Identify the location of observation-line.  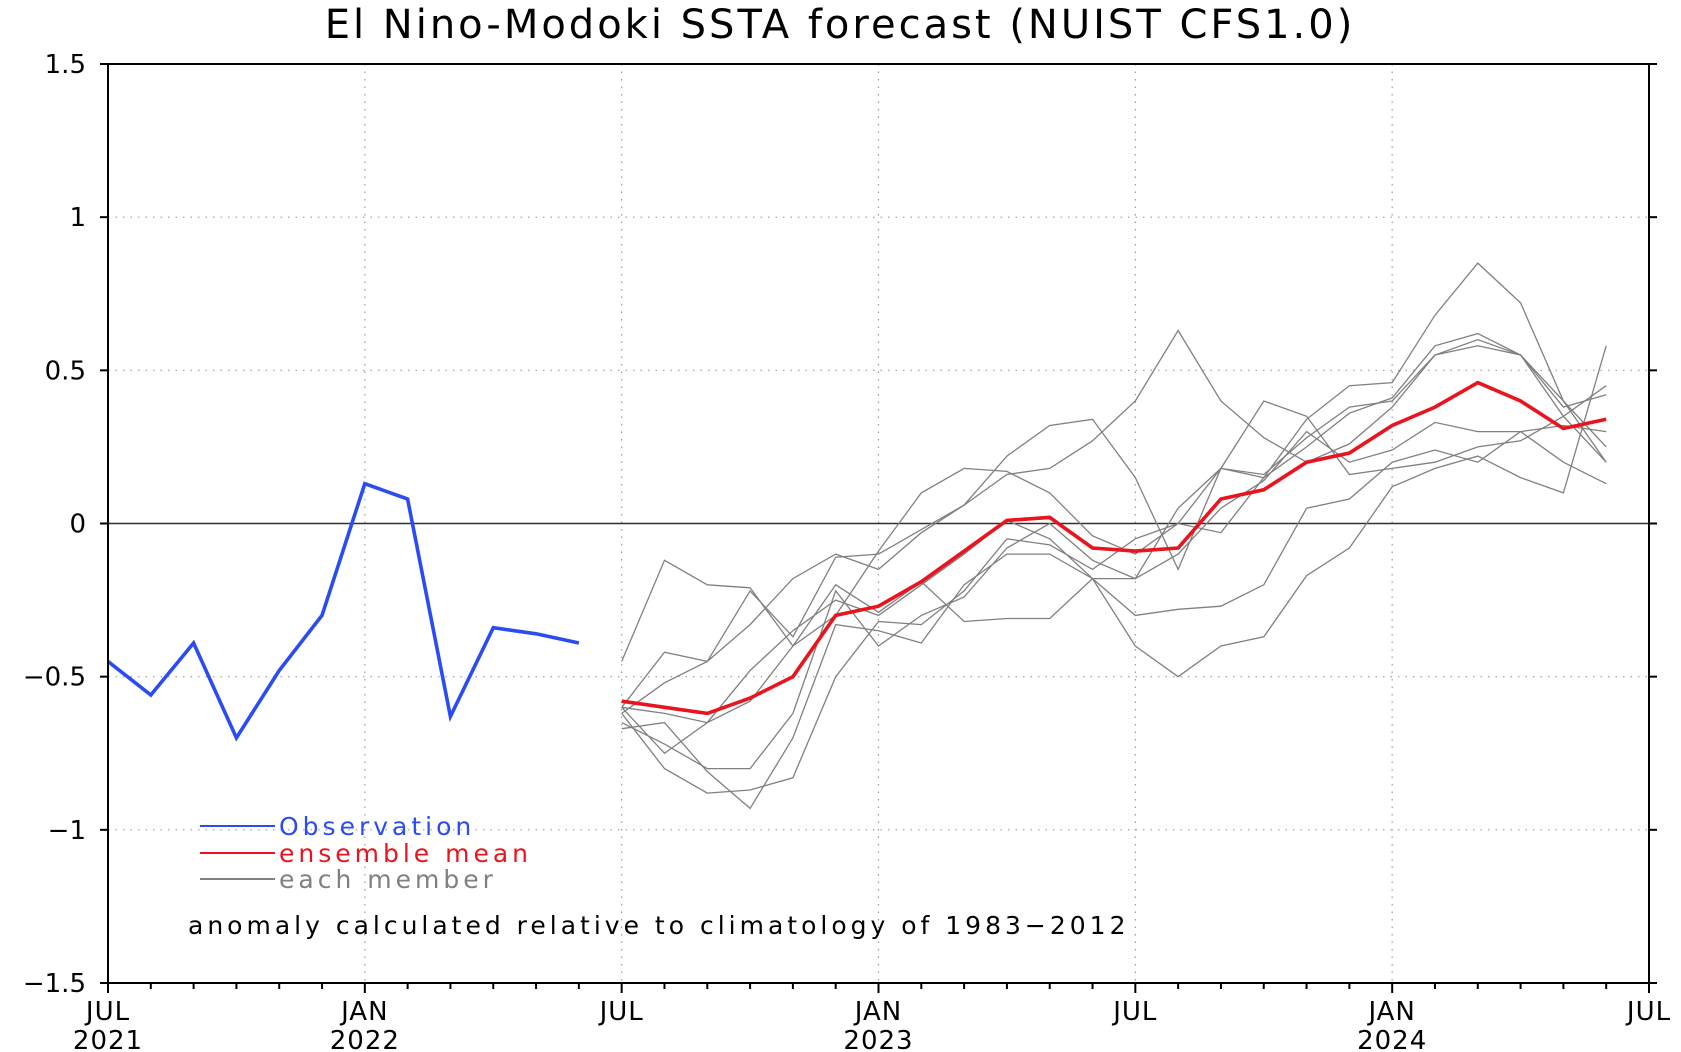
(343, 611).